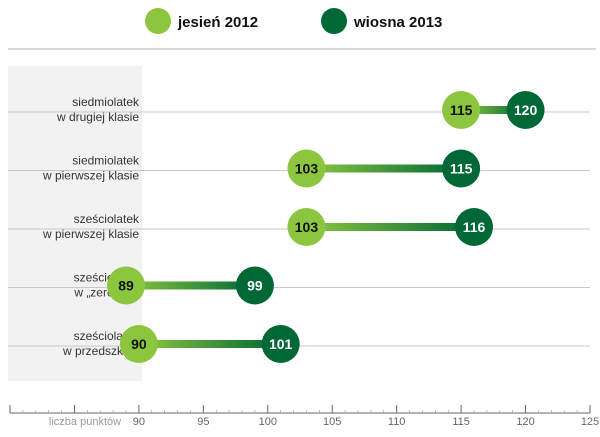 This screenshot has height=437, width=600. I want to click on value-label-autumn: 115, so click(461, 110).